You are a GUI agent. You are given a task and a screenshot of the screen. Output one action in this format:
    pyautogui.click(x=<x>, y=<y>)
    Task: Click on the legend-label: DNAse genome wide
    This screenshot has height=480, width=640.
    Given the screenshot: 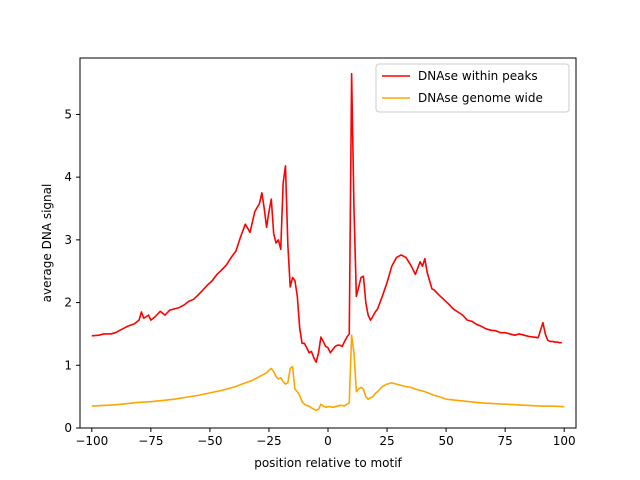 What is the action you would take?
    pyautogui.click(x=480, y=98)
    